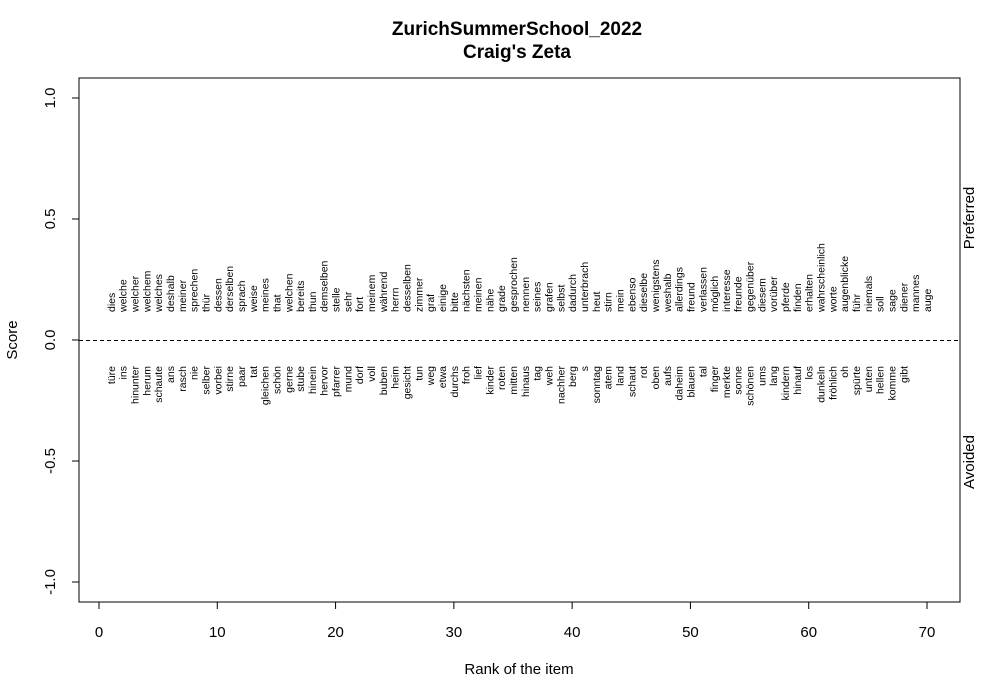  What do you see at coordinates (384, 380) in the screenshot?
I see `avoided-word-label: buben` at bounding box center [384, 380].